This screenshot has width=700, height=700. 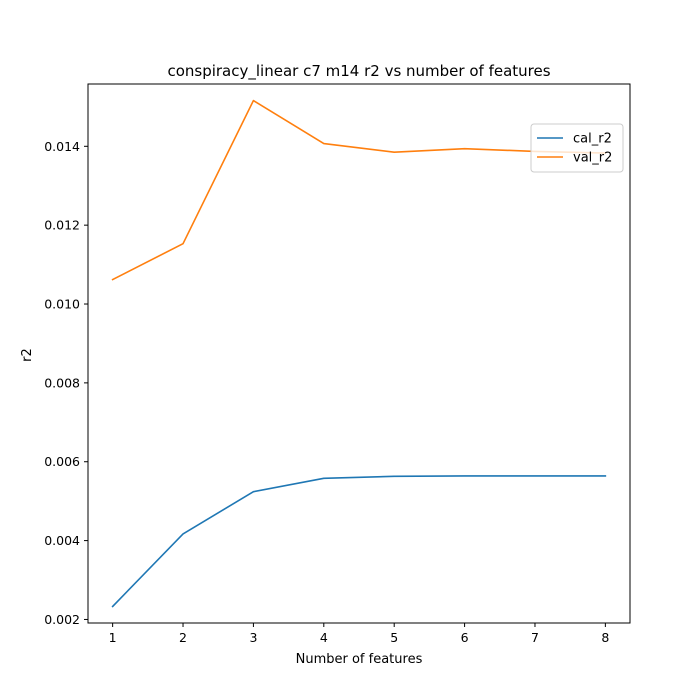 What do you see at coordinates (62, 225) in the screenshot?
I see `y-tick-label: 0.012` at bounding box center [62, 225].